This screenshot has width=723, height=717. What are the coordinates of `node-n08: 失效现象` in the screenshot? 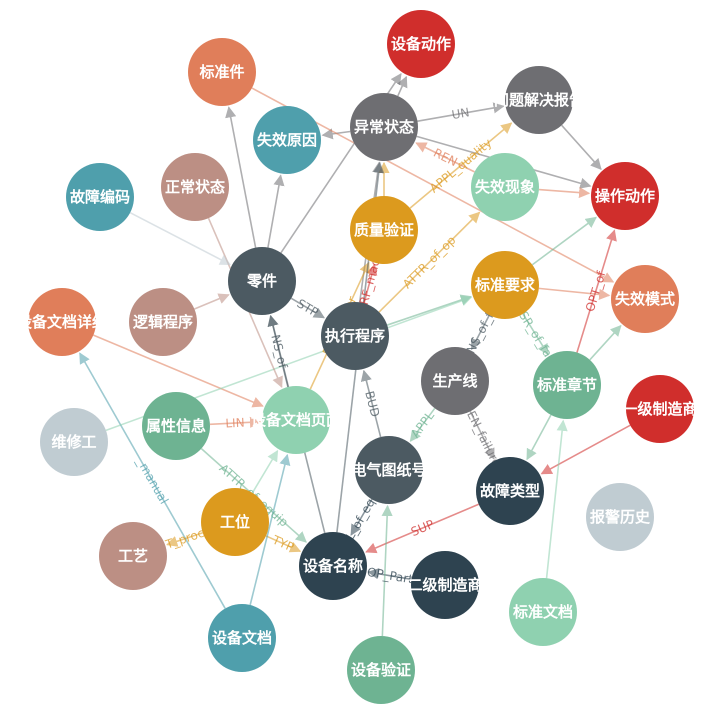 It's located at (505, 187).